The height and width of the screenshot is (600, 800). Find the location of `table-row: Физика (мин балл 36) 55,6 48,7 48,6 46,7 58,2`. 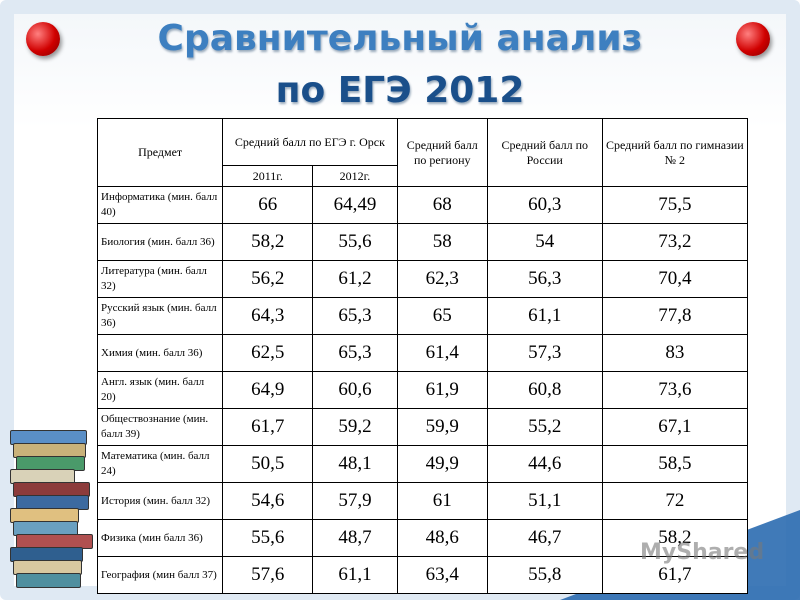

table-row: Физика (мин балл 36) 55,6 48,7 48,6 46,7 58,2 is located at coordinates (422, 538).